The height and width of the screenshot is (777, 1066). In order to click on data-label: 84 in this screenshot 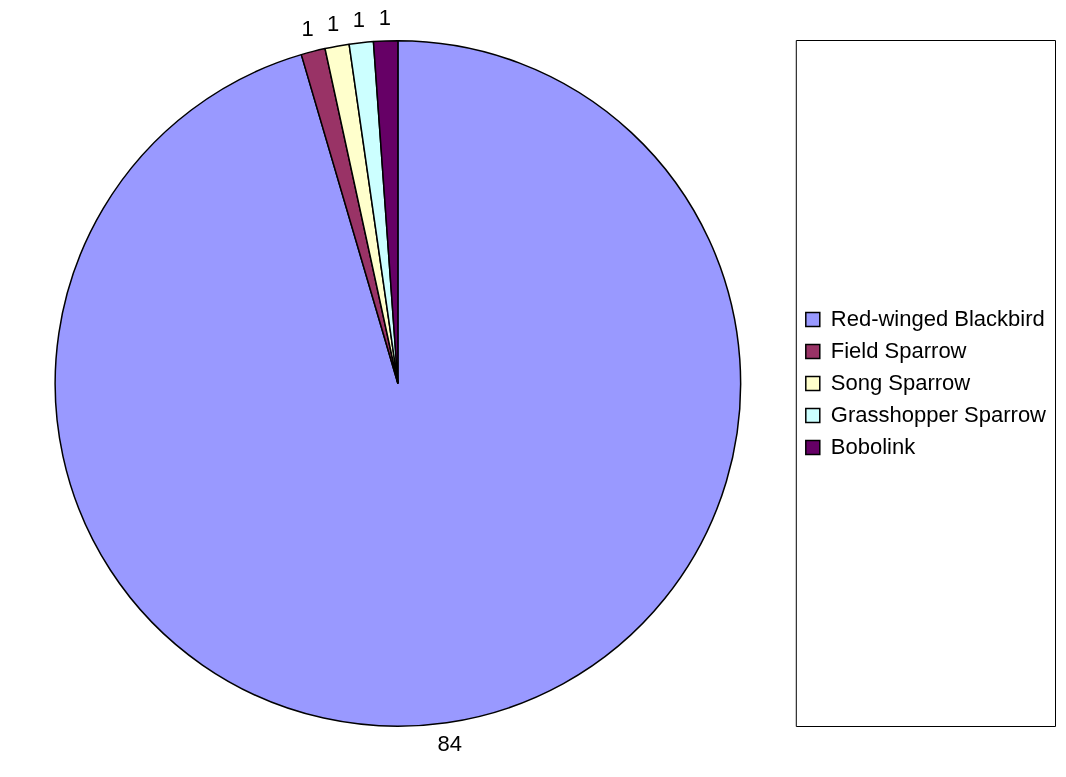, I will do `click(450, 743)`.